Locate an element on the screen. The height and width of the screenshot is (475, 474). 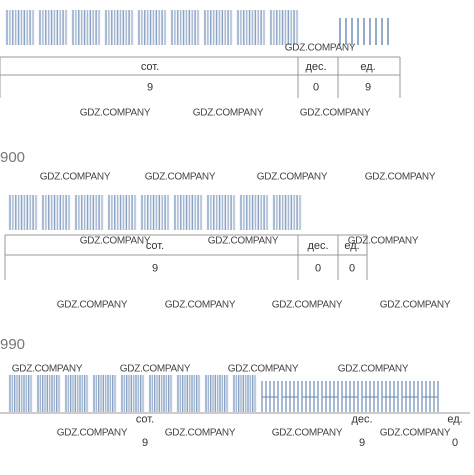
section-number: 900 is located at coordinates (12, 157).